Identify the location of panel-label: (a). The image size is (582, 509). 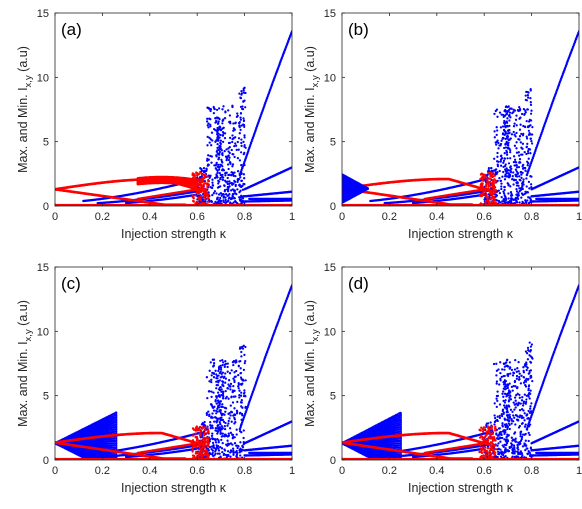
(71, 29).